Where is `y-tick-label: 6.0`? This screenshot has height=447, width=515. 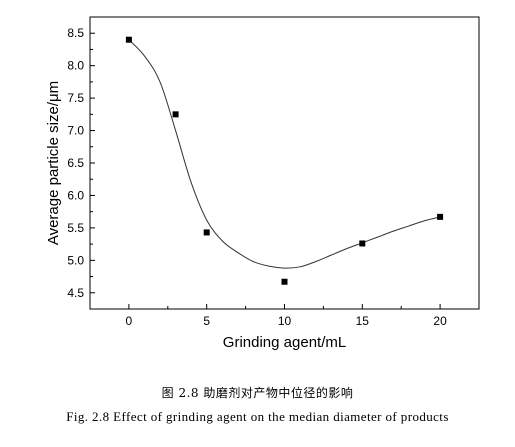 y-tick-label: 6.0 is located at coordinates (75, 195).